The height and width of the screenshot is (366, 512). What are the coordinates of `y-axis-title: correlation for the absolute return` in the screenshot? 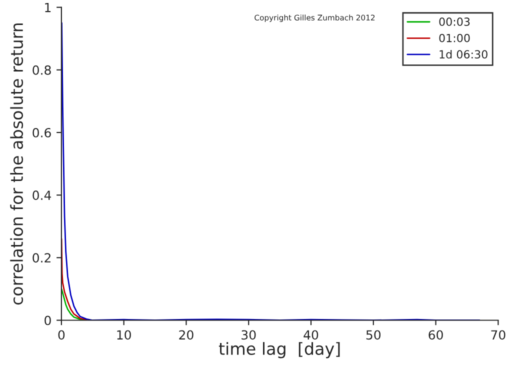 It's located at (17, 164).